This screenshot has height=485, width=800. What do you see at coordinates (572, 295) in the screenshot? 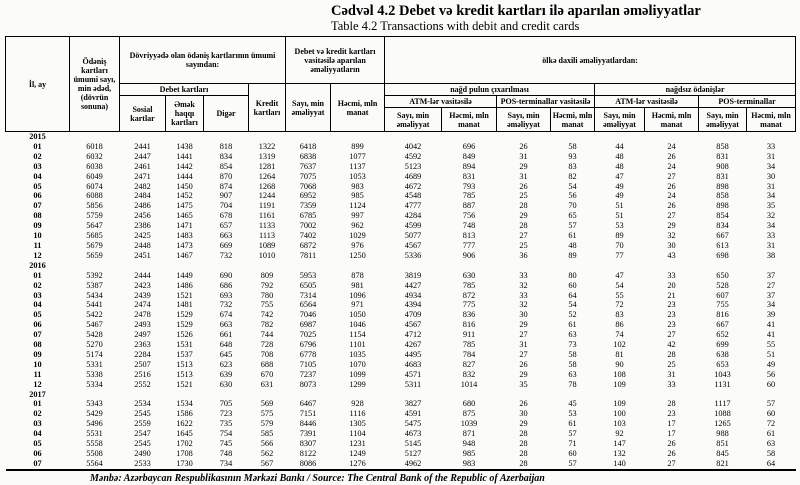
I see `value-cell: 64` at bounding box center [572, 295].